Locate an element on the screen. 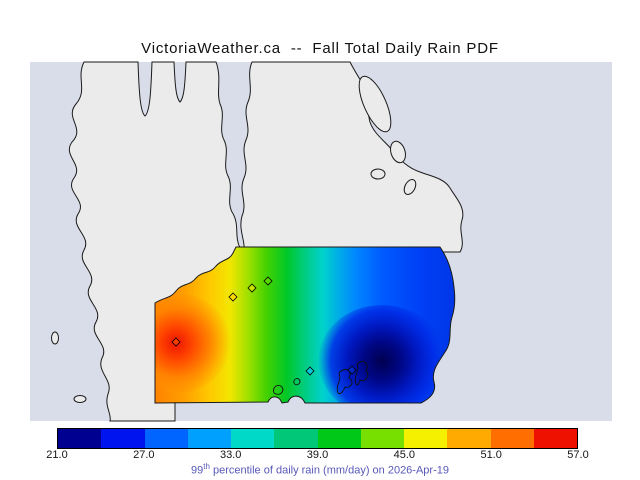 The image size is (640, 480). colorbar is located at coordinates (317, 438).